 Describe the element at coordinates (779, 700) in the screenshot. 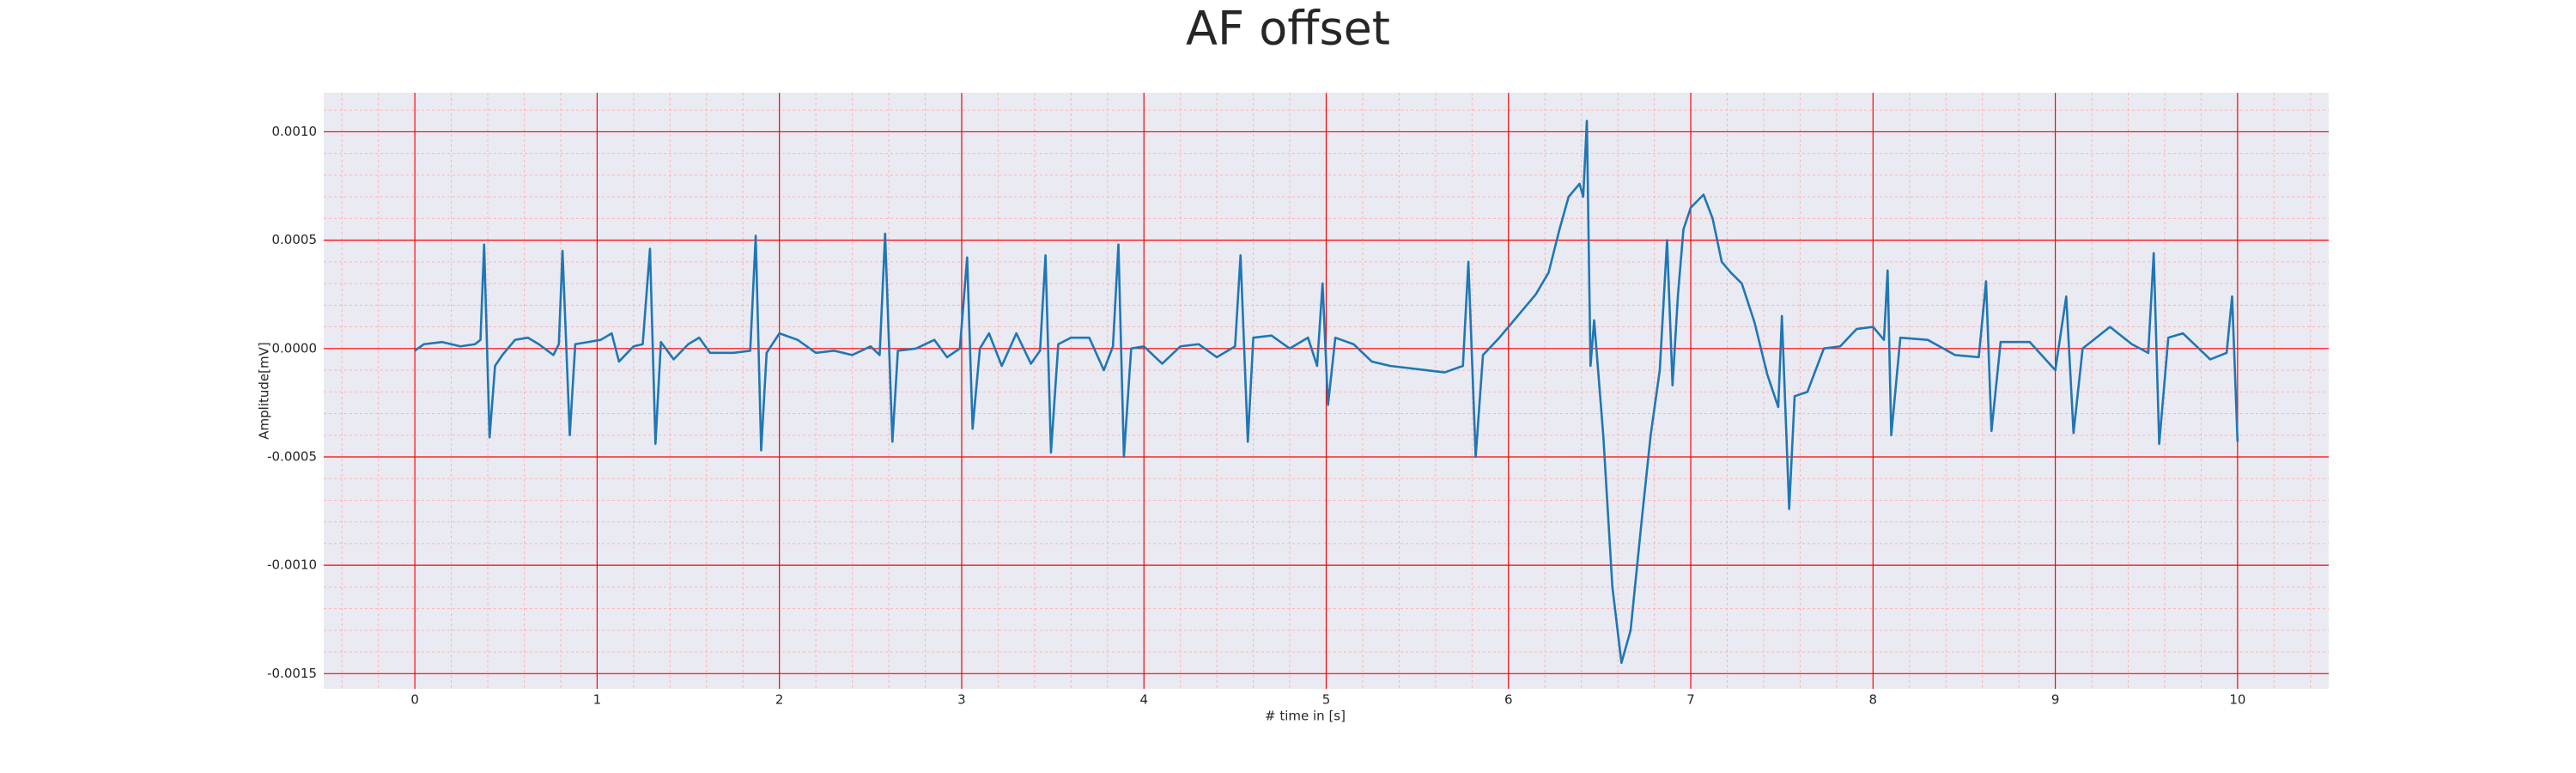

I see `x-tick-label: 2` at that location.